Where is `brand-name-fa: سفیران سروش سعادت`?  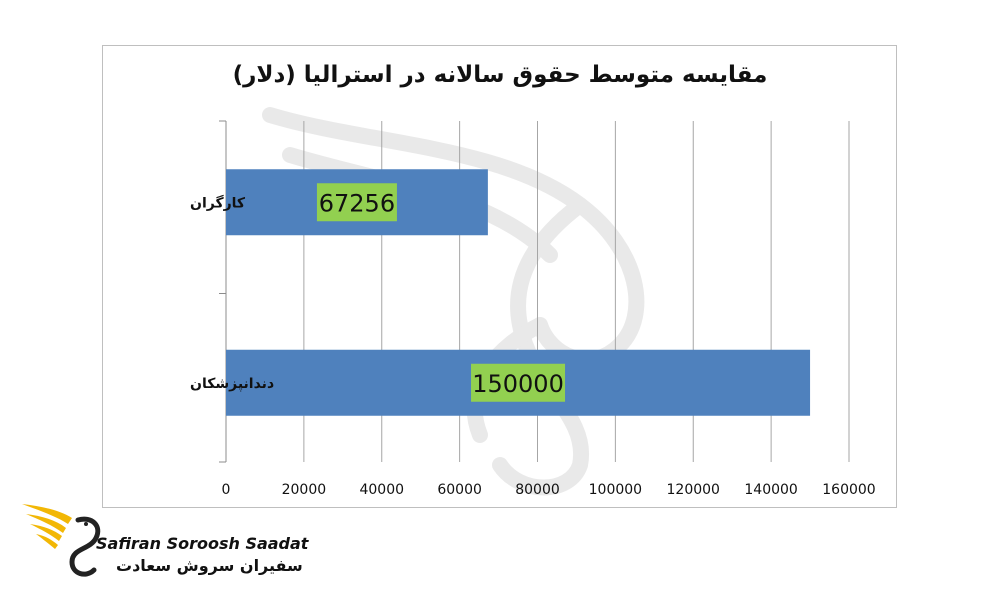
brand-name-fa: سفیران سروش سعادت is located at coordinates (209, 565).